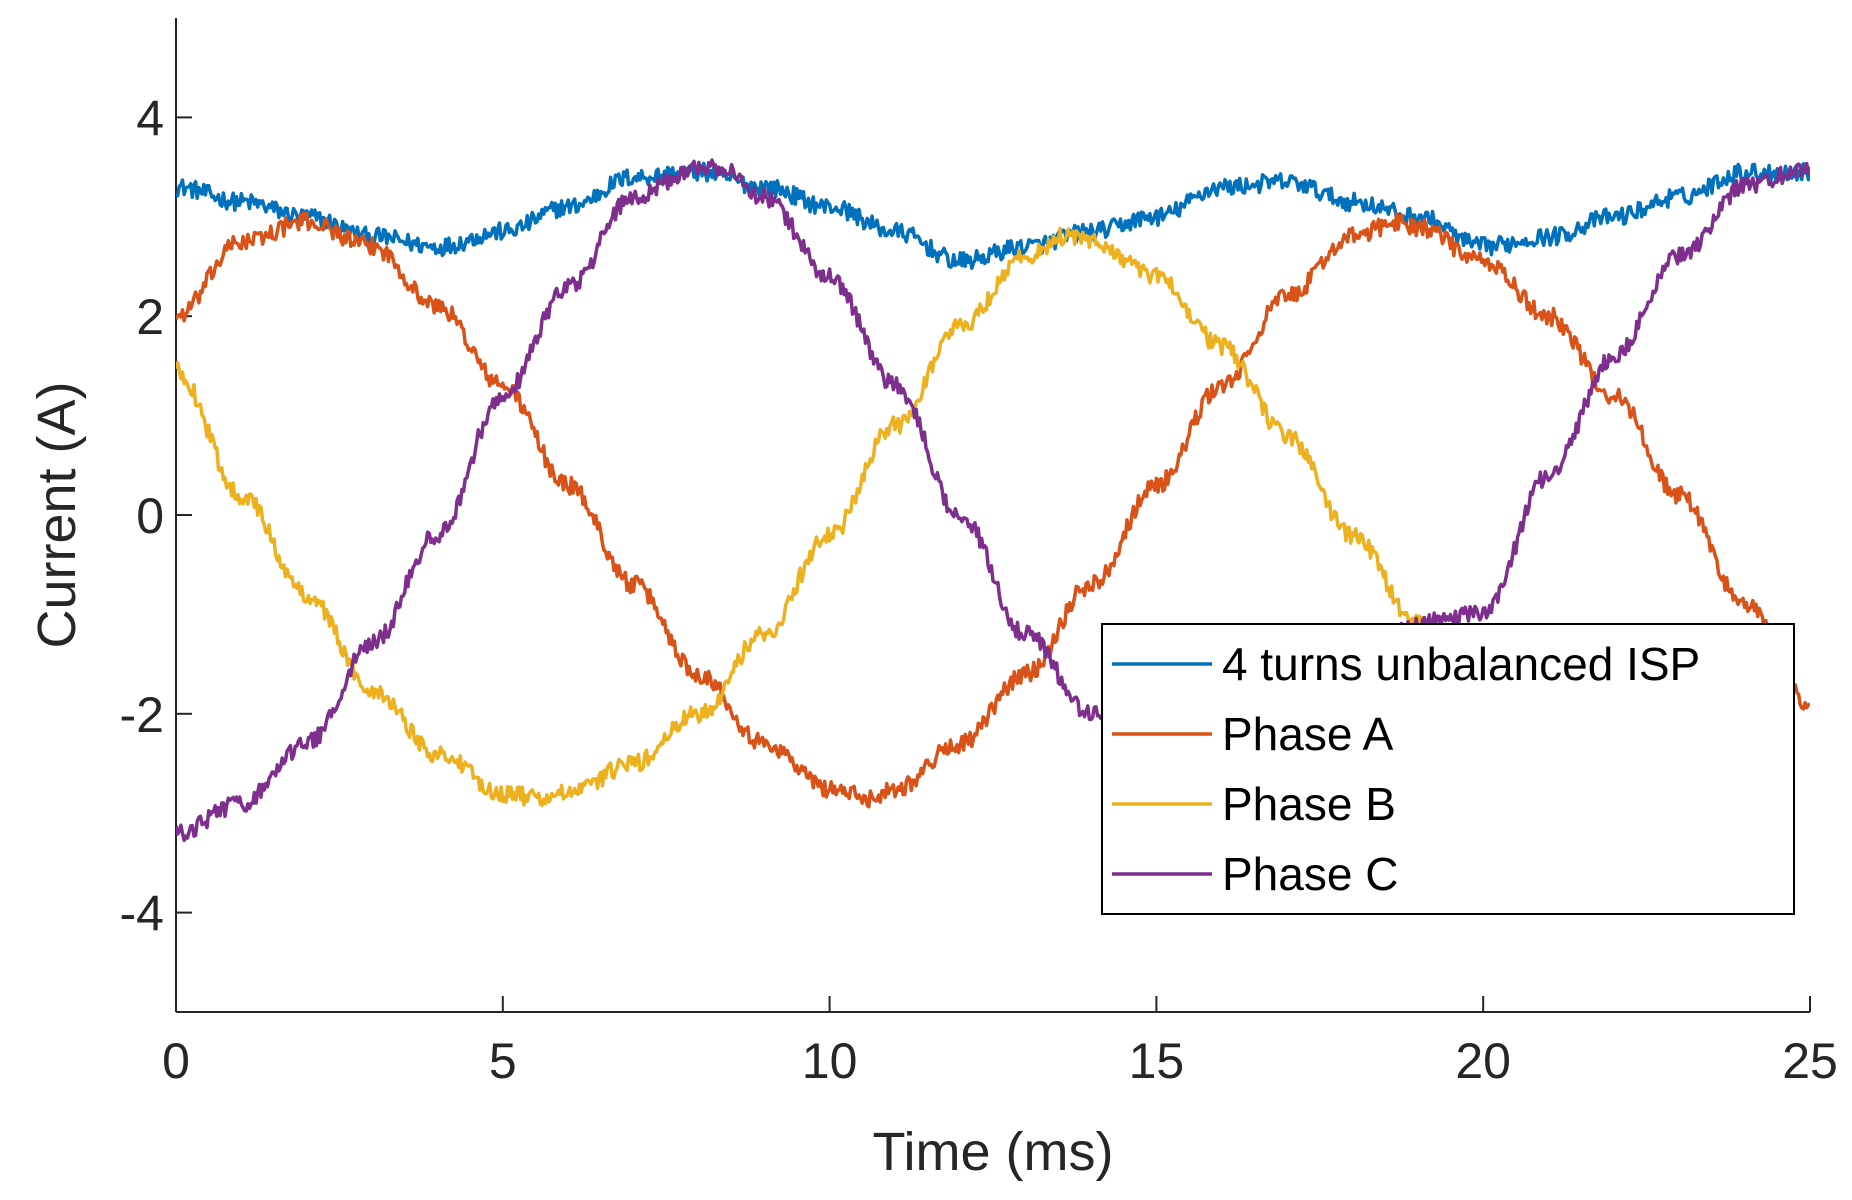  Describe the element at coordinates (150, 317) in the screenshot. I see `y-tick-label: 2` at that location.